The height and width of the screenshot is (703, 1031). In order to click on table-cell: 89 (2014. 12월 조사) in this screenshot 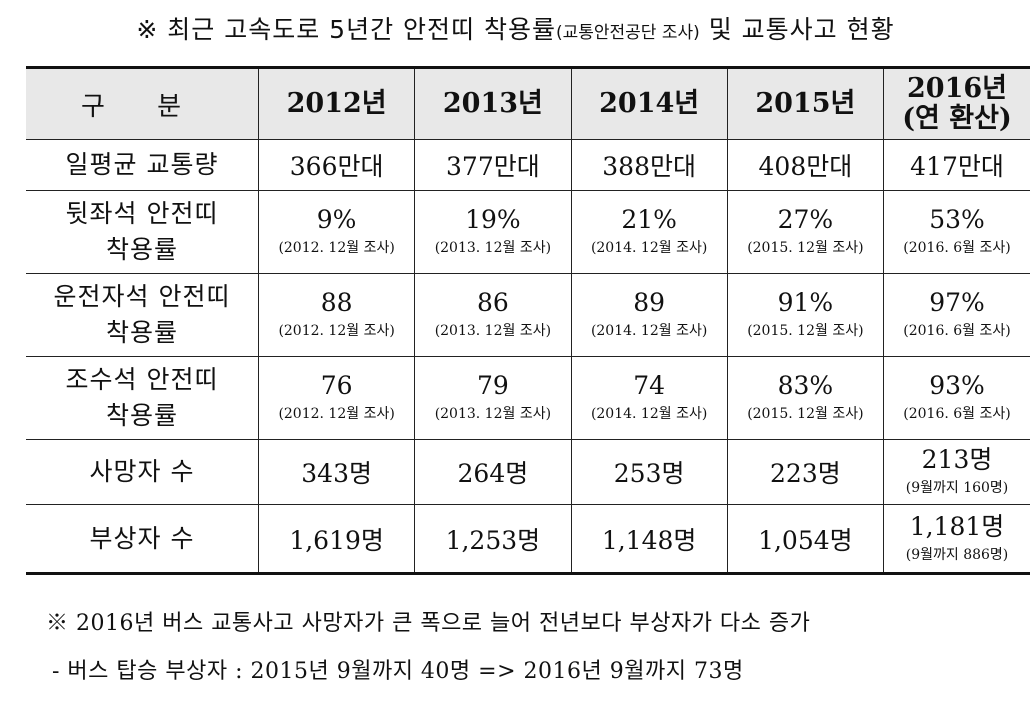, I will do `click(649, 315)`.